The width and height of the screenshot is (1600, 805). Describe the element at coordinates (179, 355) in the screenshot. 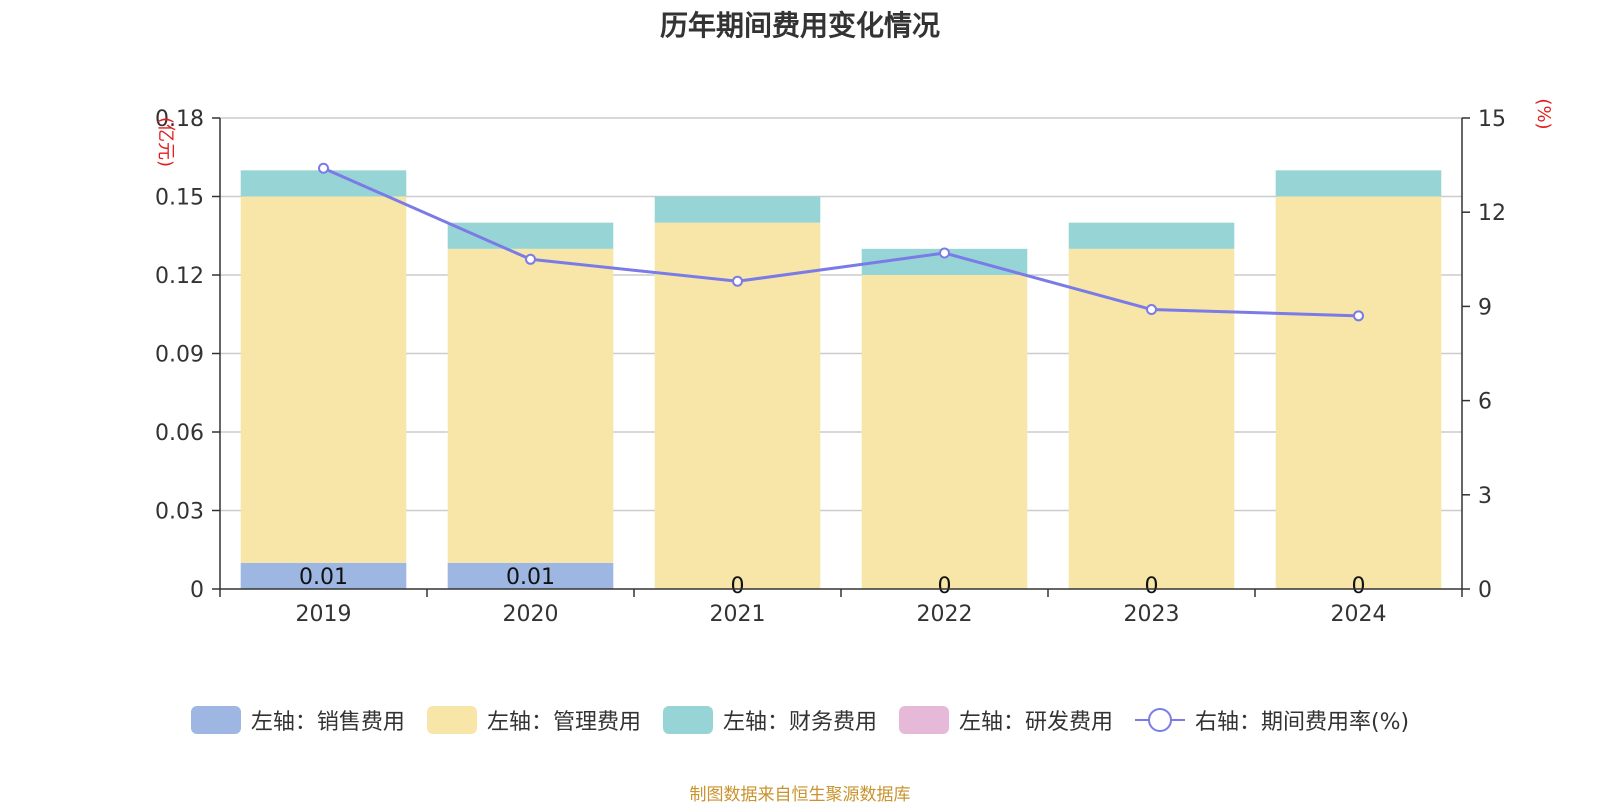

I see `left-tick-label: 0.09` at that location.